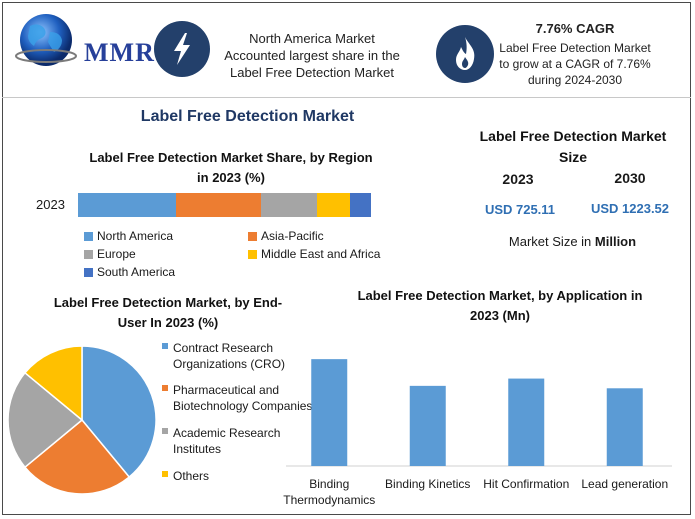 Image resolution: width=695 pixels, height=519 pixels. Describe the element at coordinates (229, 364) in the screenshot. I see `enduser-legend-line: Organizations (CRO)` at that location.